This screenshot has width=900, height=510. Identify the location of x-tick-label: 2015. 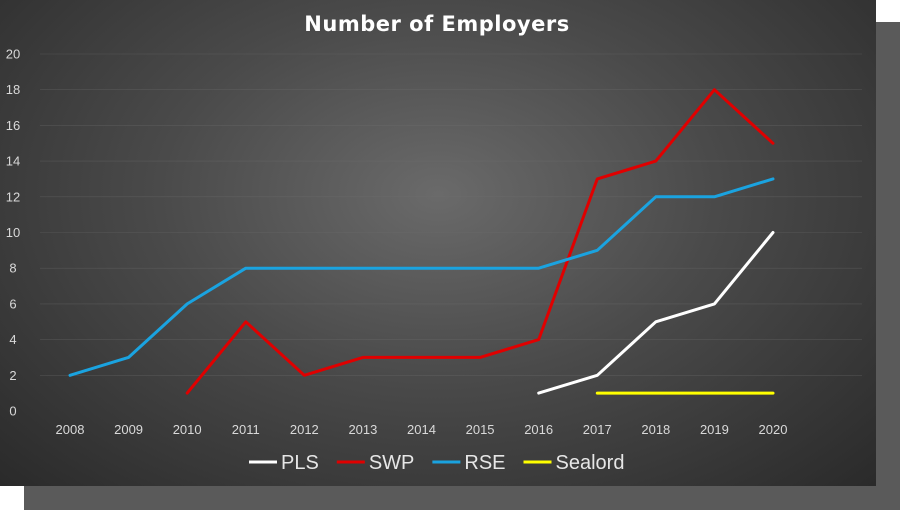
(480, 429).